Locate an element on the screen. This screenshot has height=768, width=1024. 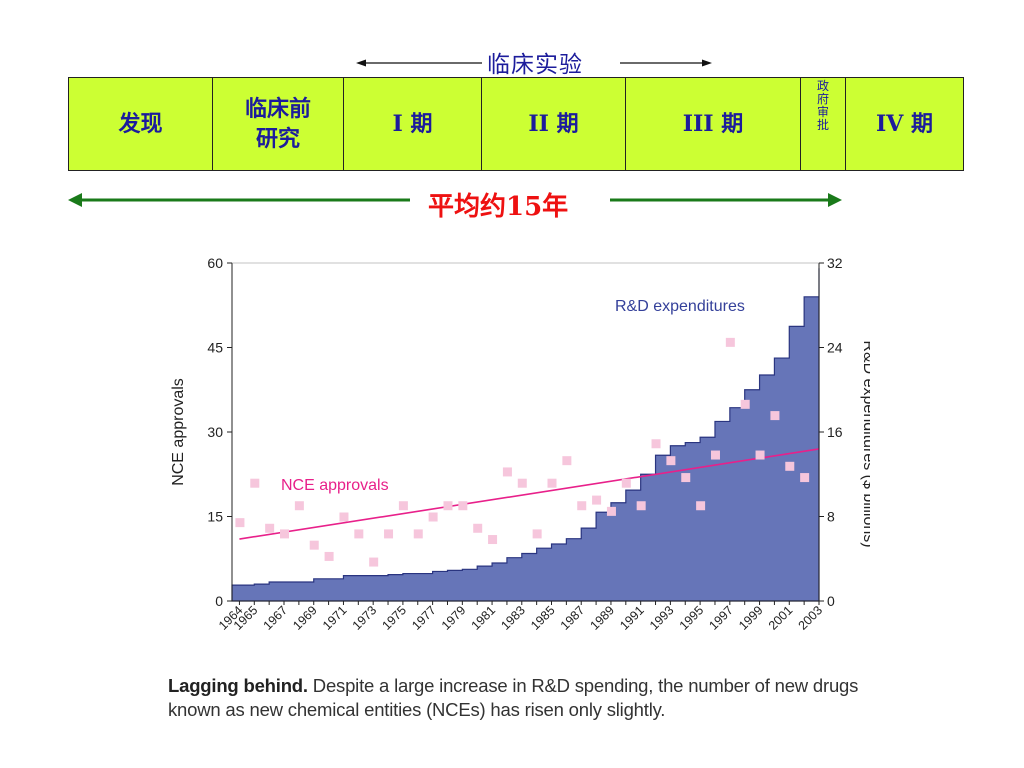
x-tick-label: 1997 is located at coordinates (721, 618).